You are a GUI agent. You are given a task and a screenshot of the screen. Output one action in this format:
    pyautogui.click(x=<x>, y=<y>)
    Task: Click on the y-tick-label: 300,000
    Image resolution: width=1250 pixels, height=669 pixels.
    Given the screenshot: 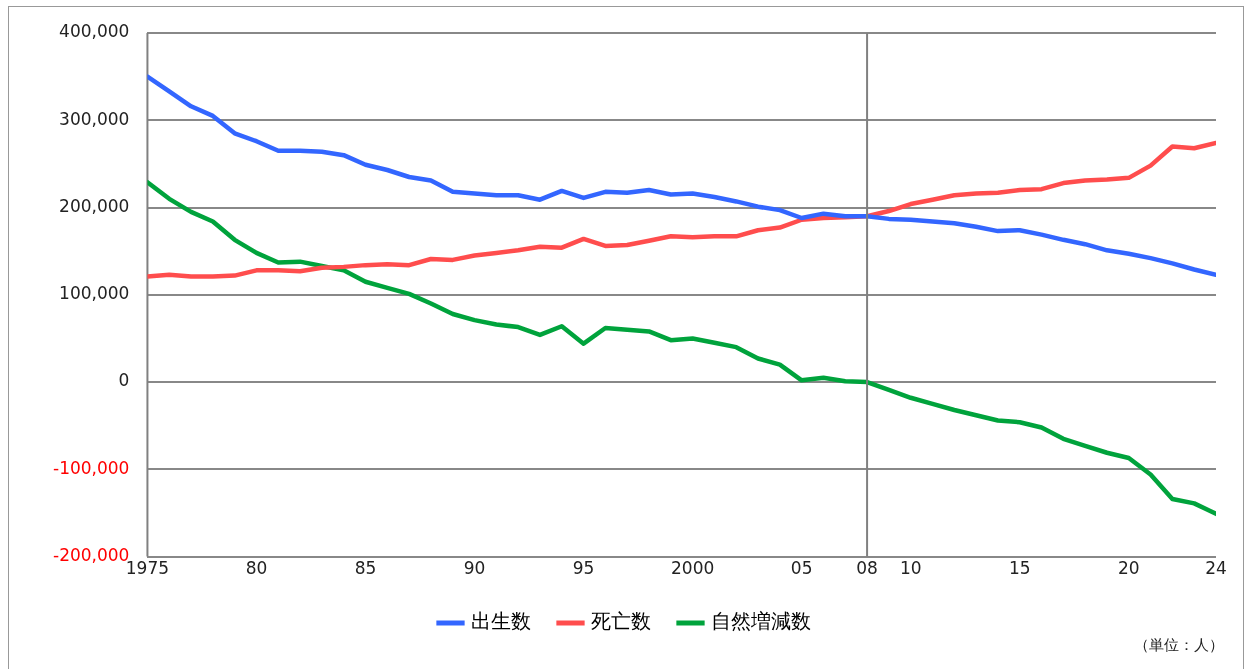 What is the action you would take?
    pyautogui.click(x=94, y=118)
    